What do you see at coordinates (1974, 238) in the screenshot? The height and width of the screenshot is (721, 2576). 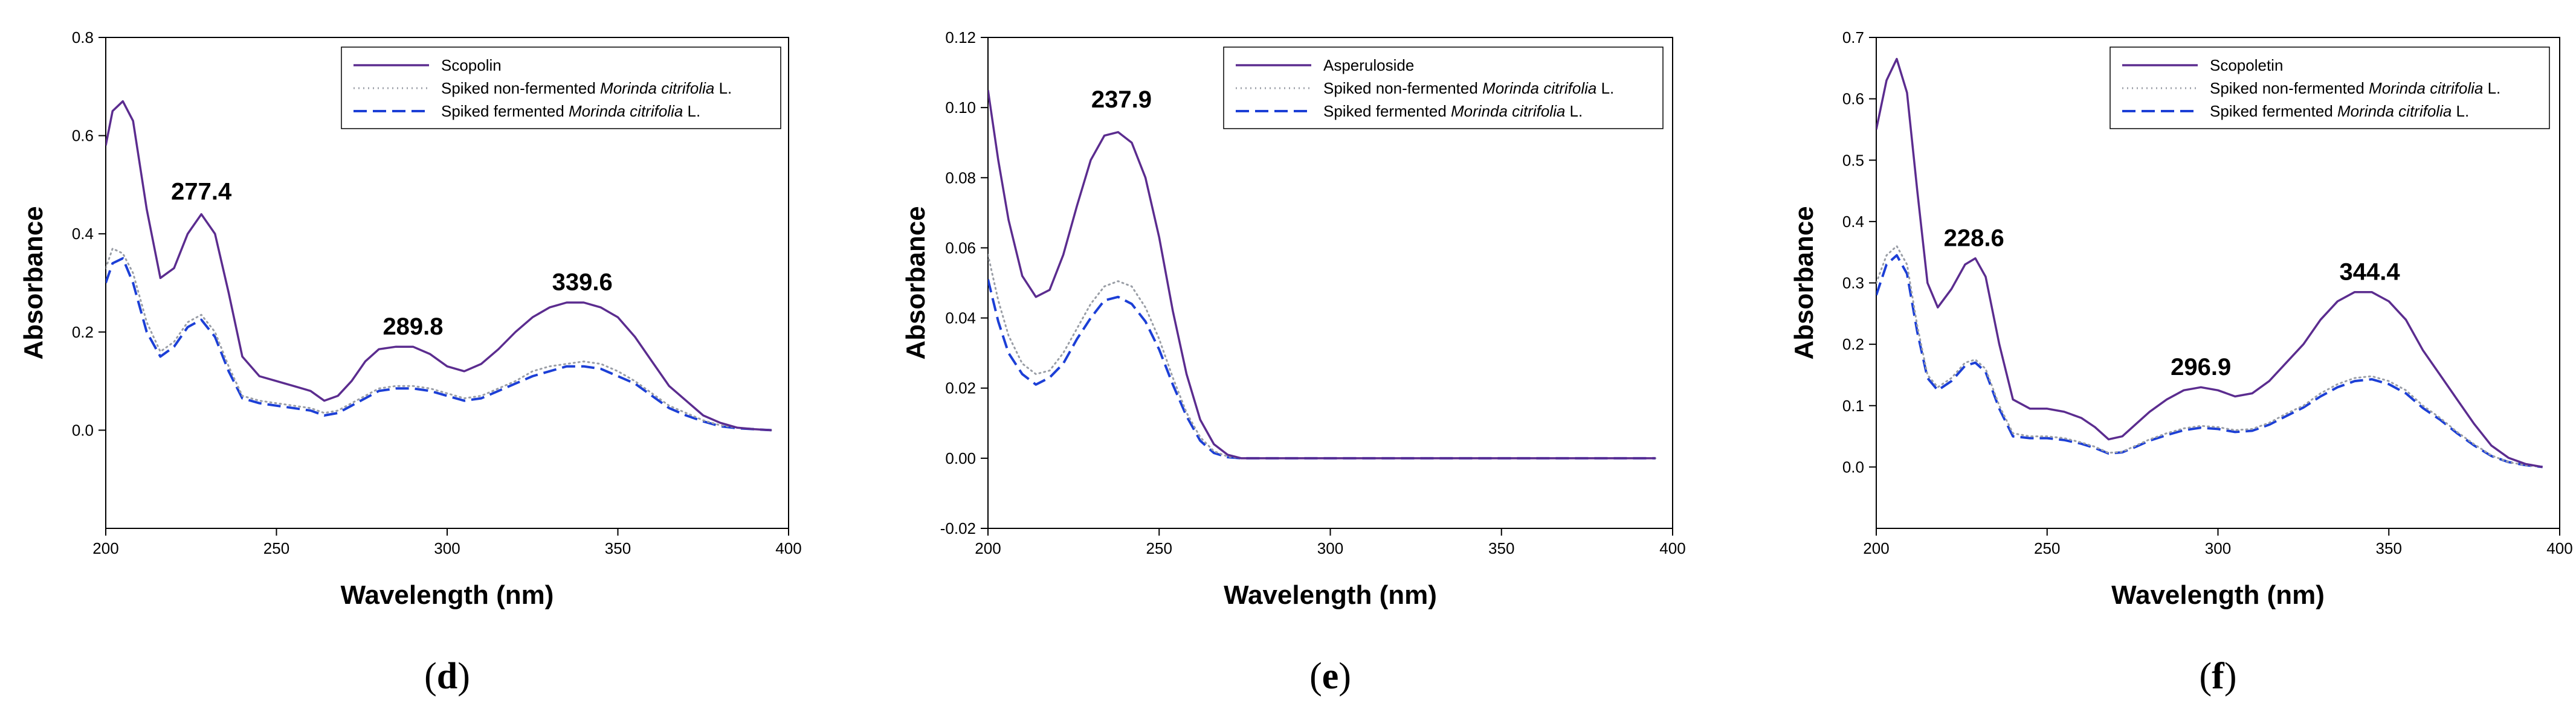 I see `peak-annotation: 228.6` at bounding box center [1974, 238].